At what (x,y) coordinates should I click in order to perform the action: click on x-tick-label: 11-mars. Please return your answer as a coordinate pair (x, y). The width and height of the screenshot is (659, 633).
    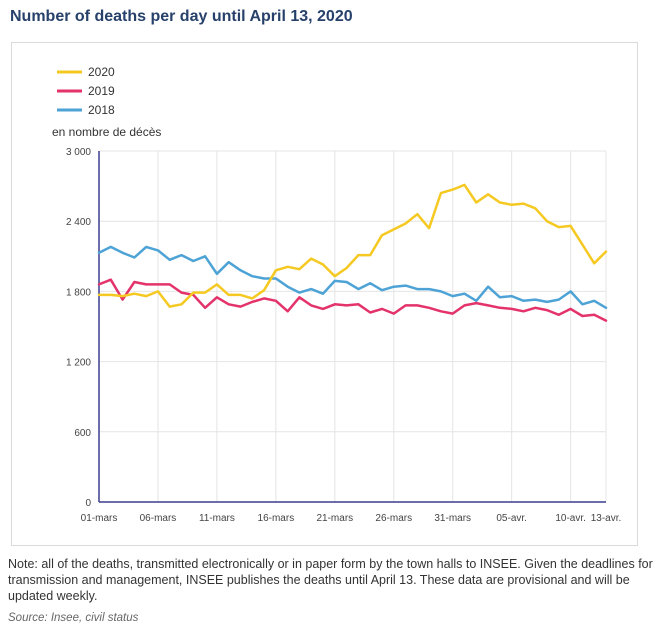
    Looking at the image, I should click on (217, 518).